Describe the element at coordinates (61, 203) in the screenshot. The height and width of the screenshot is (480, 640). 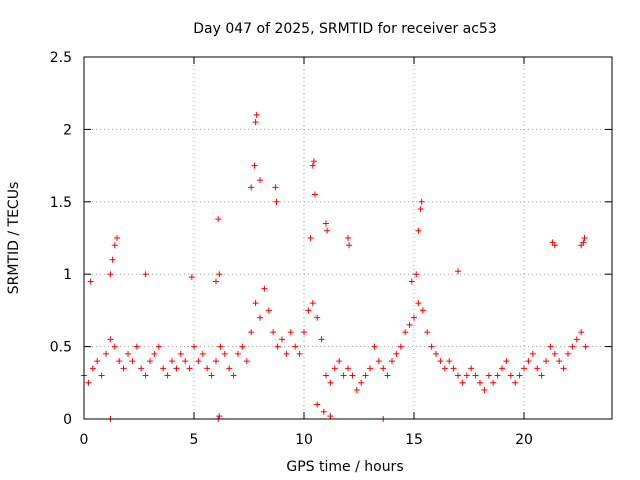
I see `y-tick-label: 1.5` at that location.